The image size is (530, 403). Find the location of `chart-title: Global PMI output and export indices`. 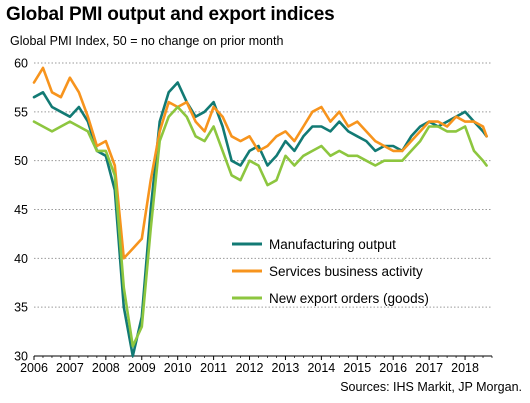

chart-title: Global PMI output and export indices is located at coordinates (170, 14).